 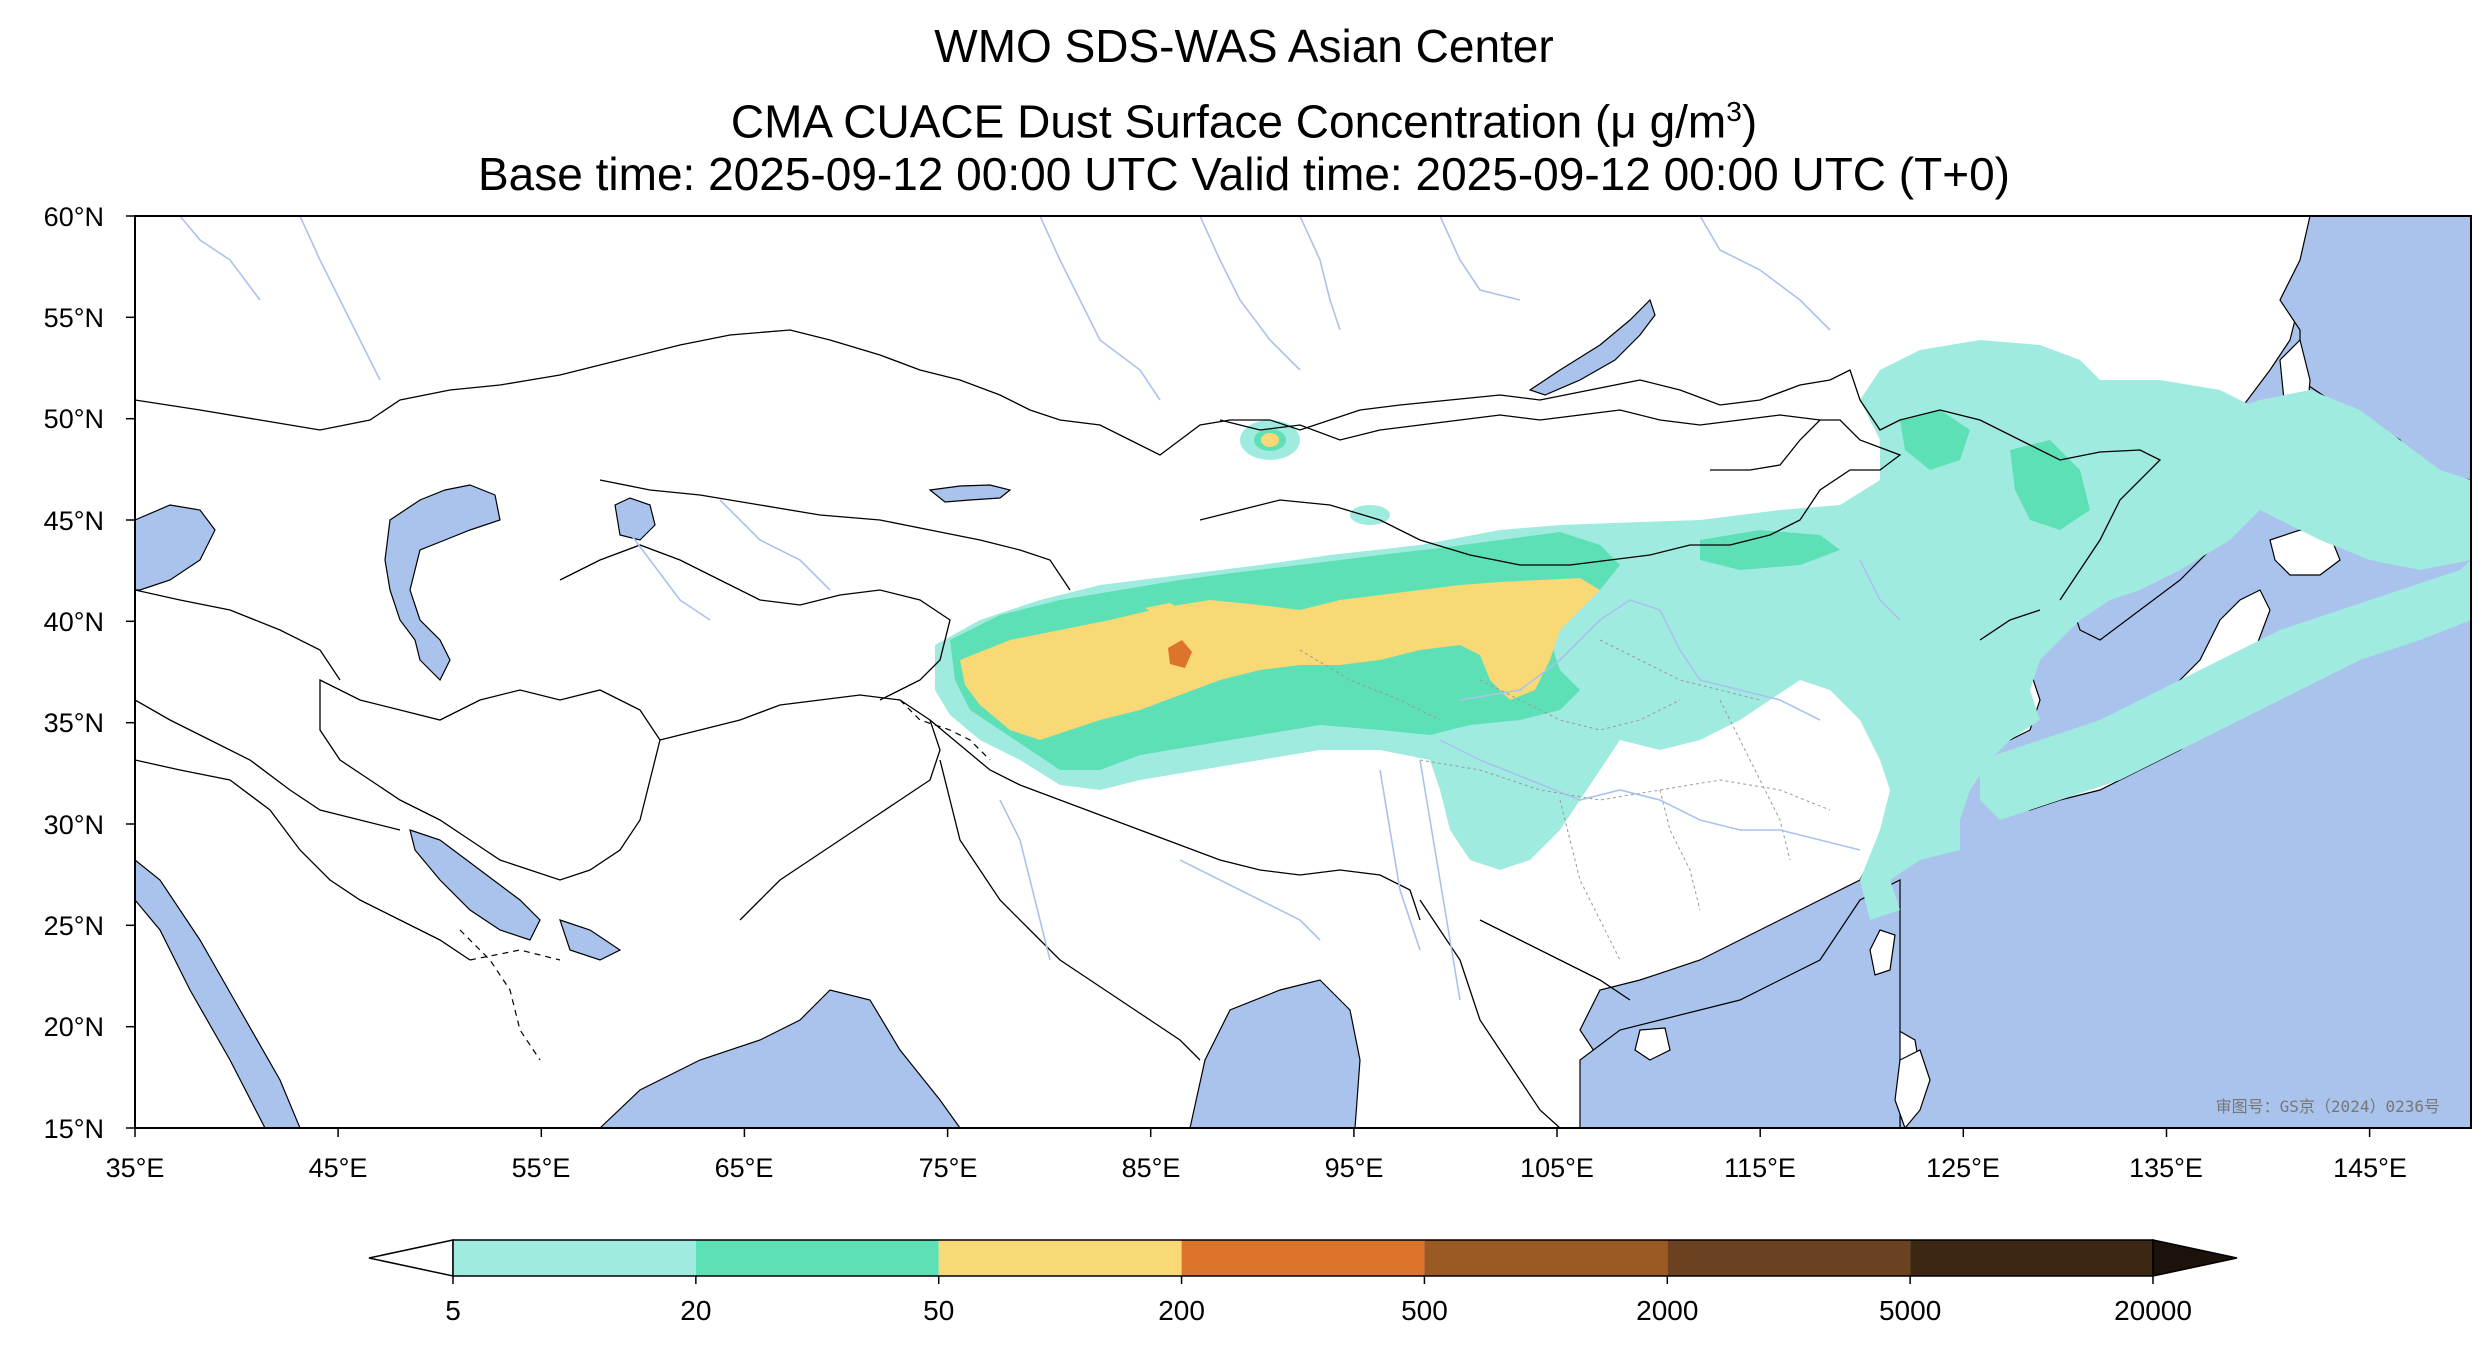 I want to click on border-india-china, so click(x=1175, y=820).